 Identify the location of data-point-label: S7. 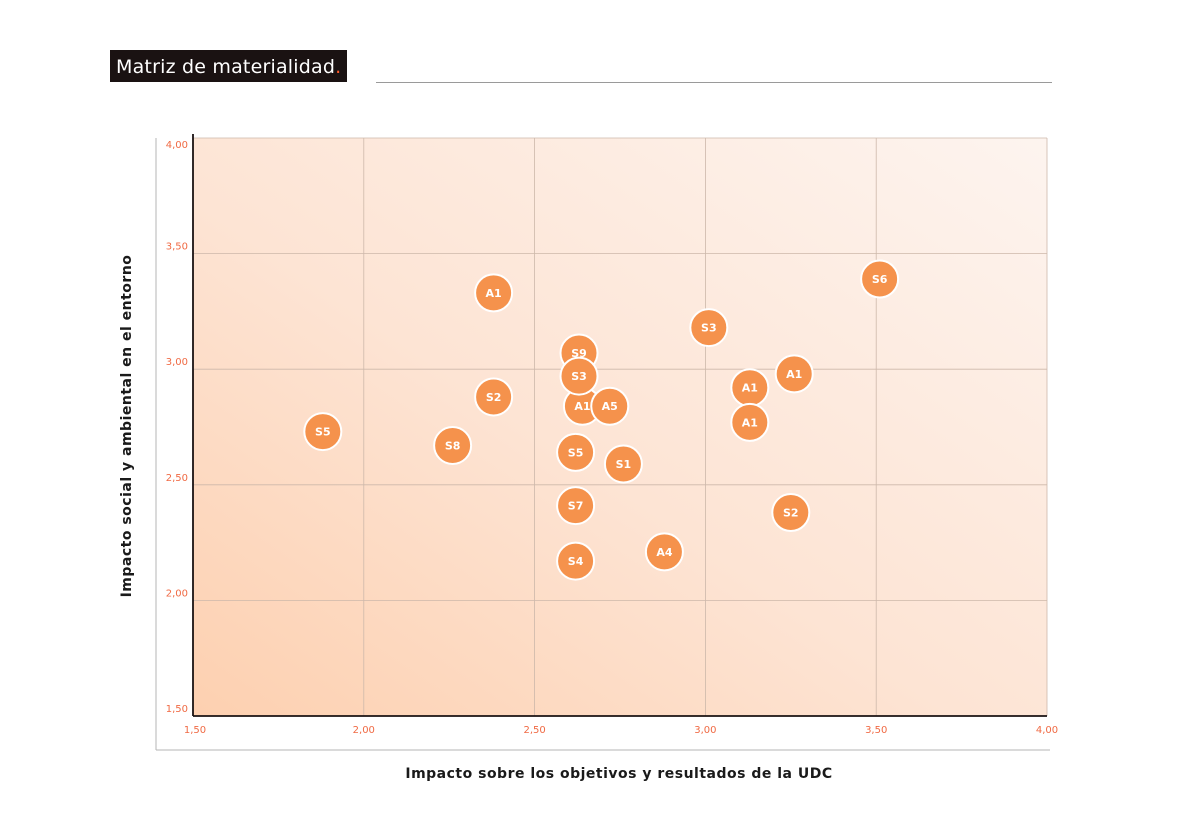
(576, 506).